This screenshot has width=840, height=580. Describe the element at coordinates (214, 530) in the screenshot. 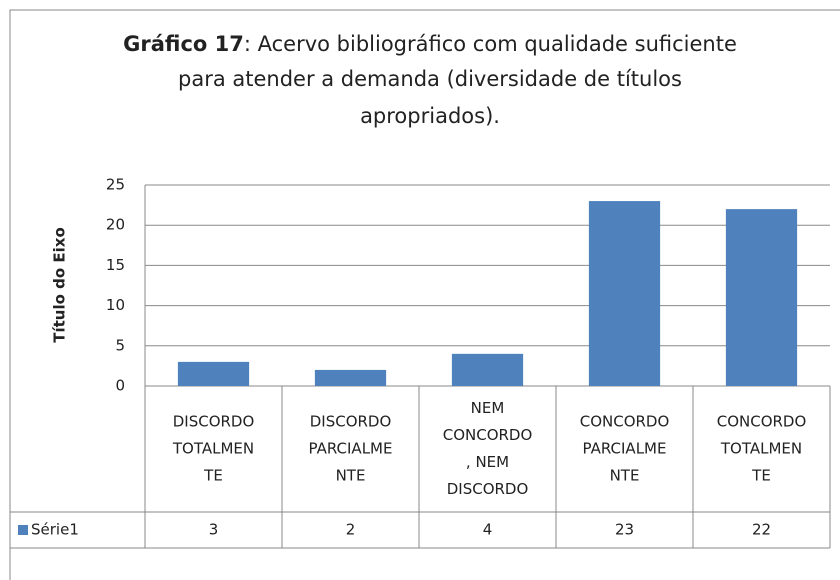

I see `table-value: 3` at that location.